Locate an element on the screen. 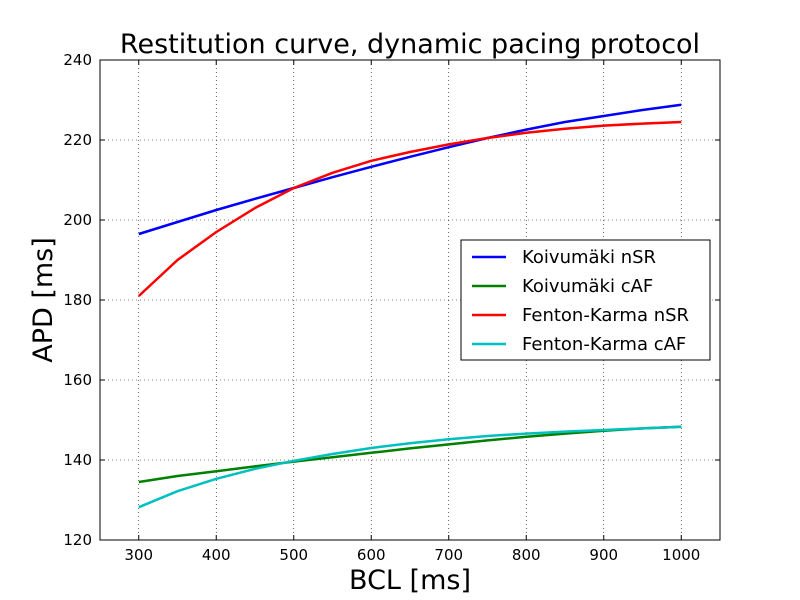 The height and width of the screenshot is (600, 800). y-tick-label: 160 is located at coordinates (77, 380).